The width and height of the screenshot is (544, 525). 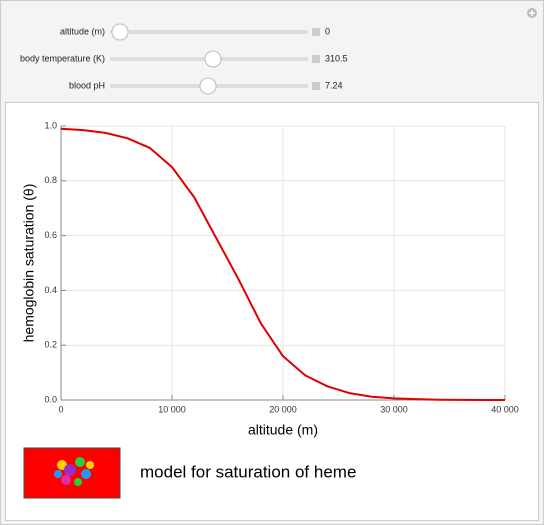 I want to click on control-value: 7.24, so click(x=334, y=85).